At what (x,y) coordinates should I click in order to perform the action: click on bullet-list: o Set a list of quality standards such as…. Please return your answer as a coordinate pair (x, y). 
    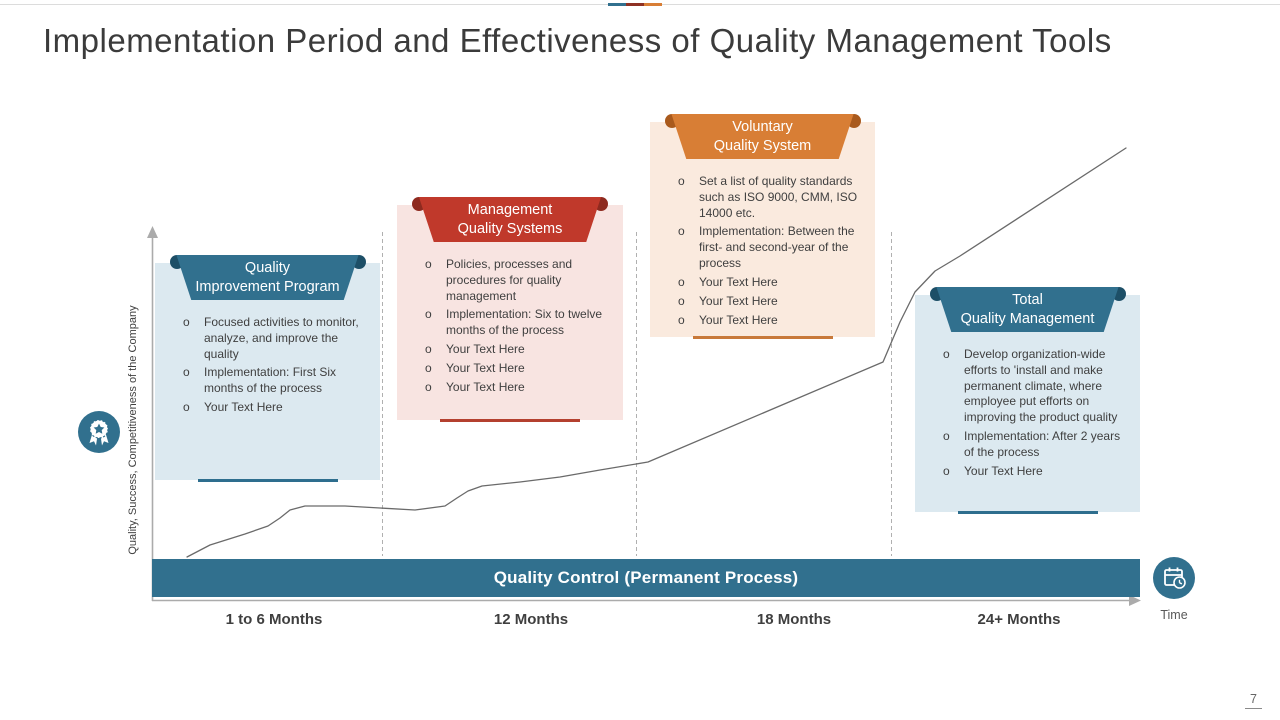
    Looking at the image, I should click on (762, 225).